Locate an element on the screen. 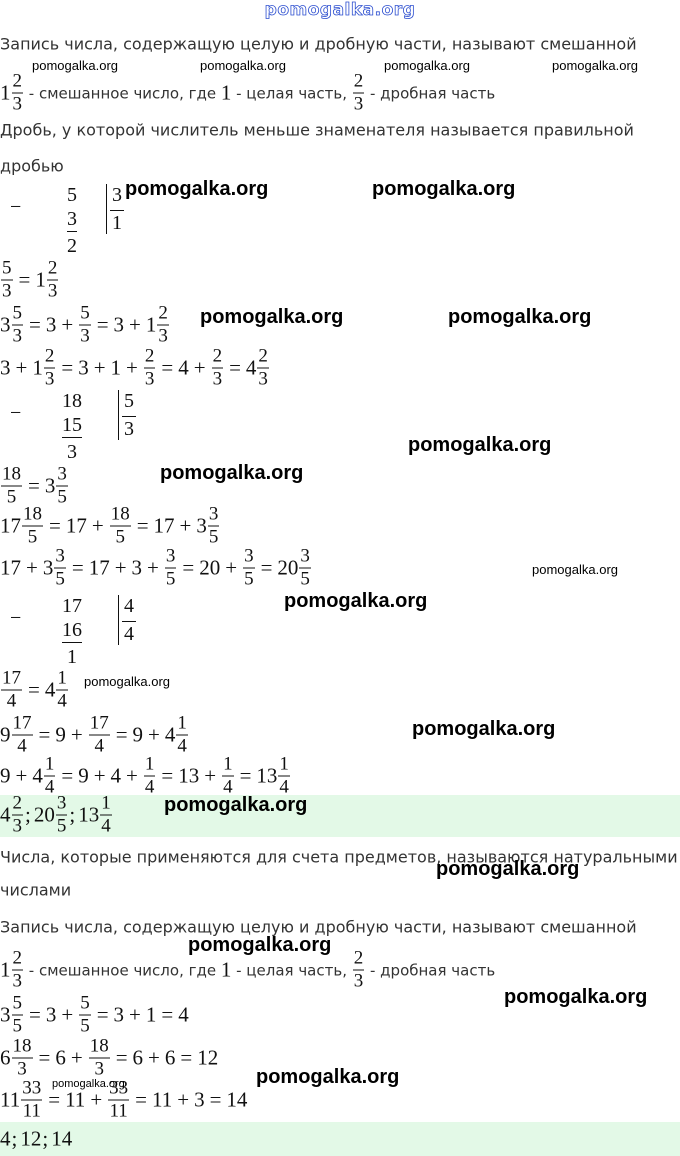 The height and width of the screenshot is (1156, 680). math-token: 6 is located at coordinates (60, 1057).